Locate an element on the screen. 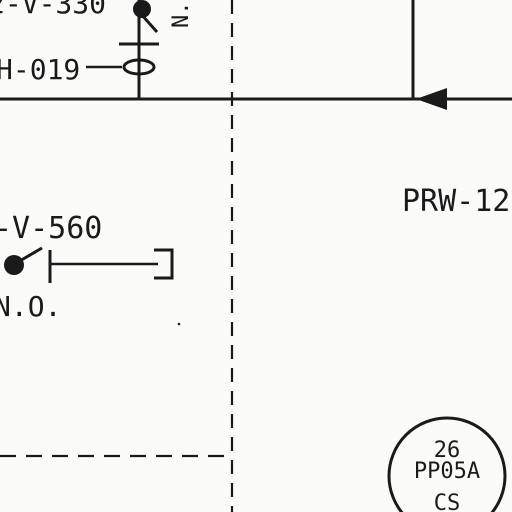 The width and height of the screenshot is (512, 512). instrument-tag: PP05A is located at coordinates (447, 471).